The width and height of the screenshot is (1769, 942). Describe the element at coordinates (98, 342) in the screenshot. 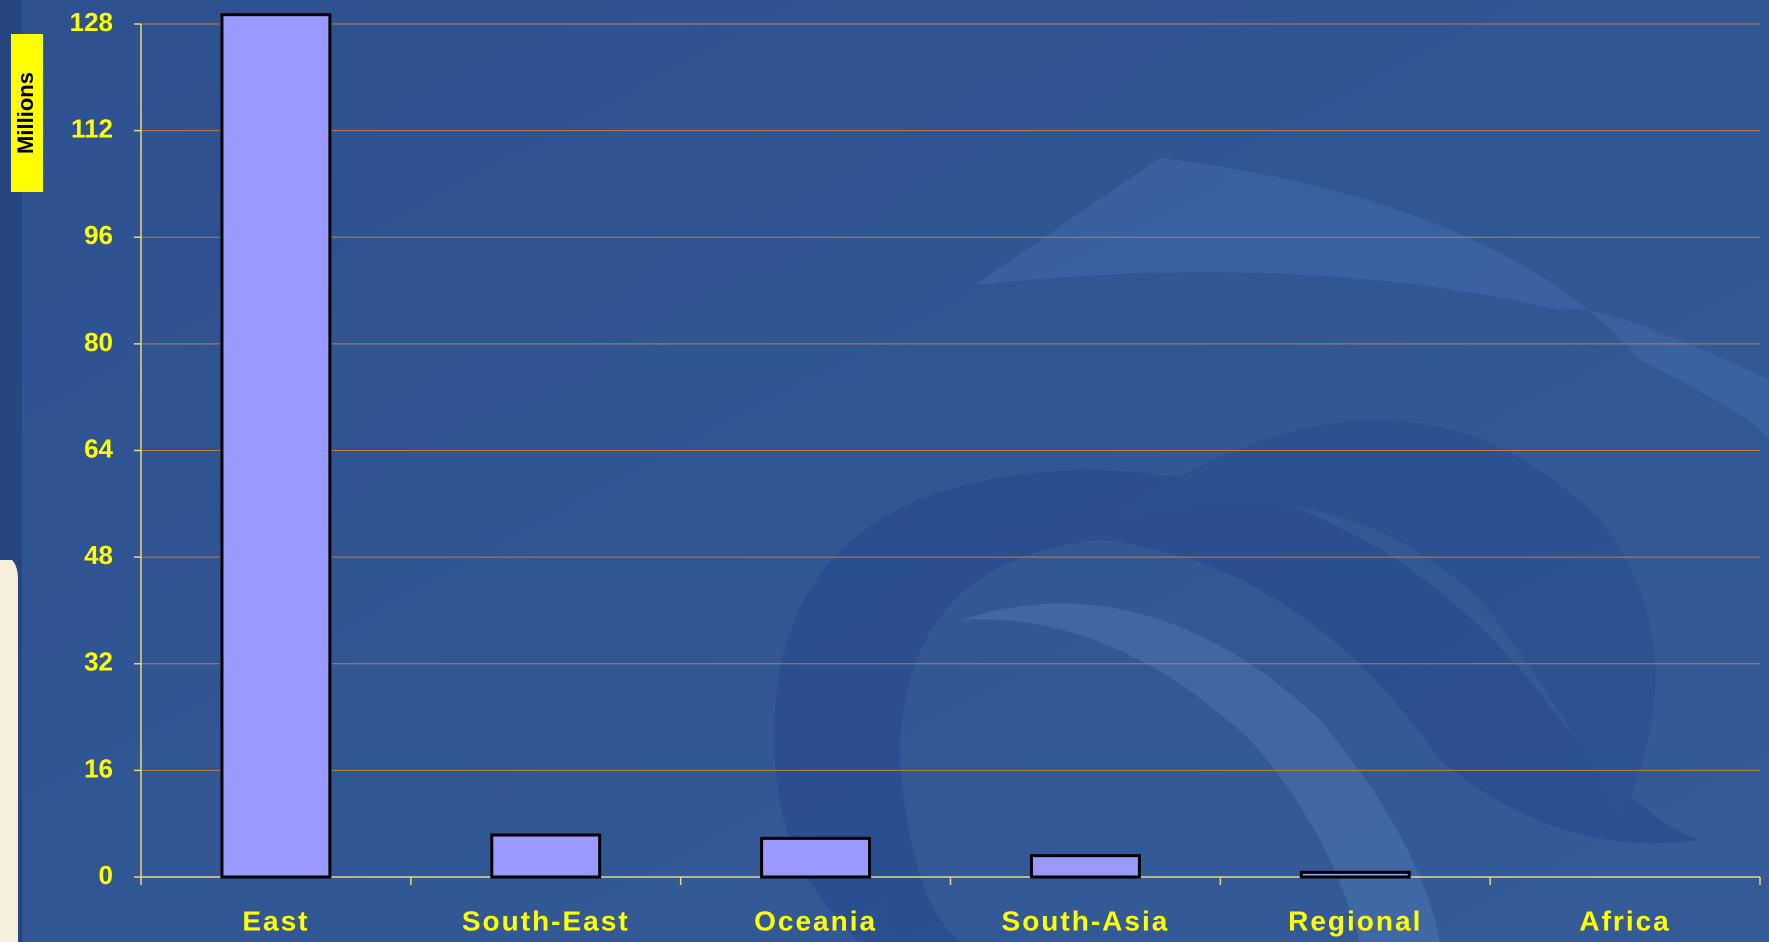

I see `y-tick-label: 80` at that location.